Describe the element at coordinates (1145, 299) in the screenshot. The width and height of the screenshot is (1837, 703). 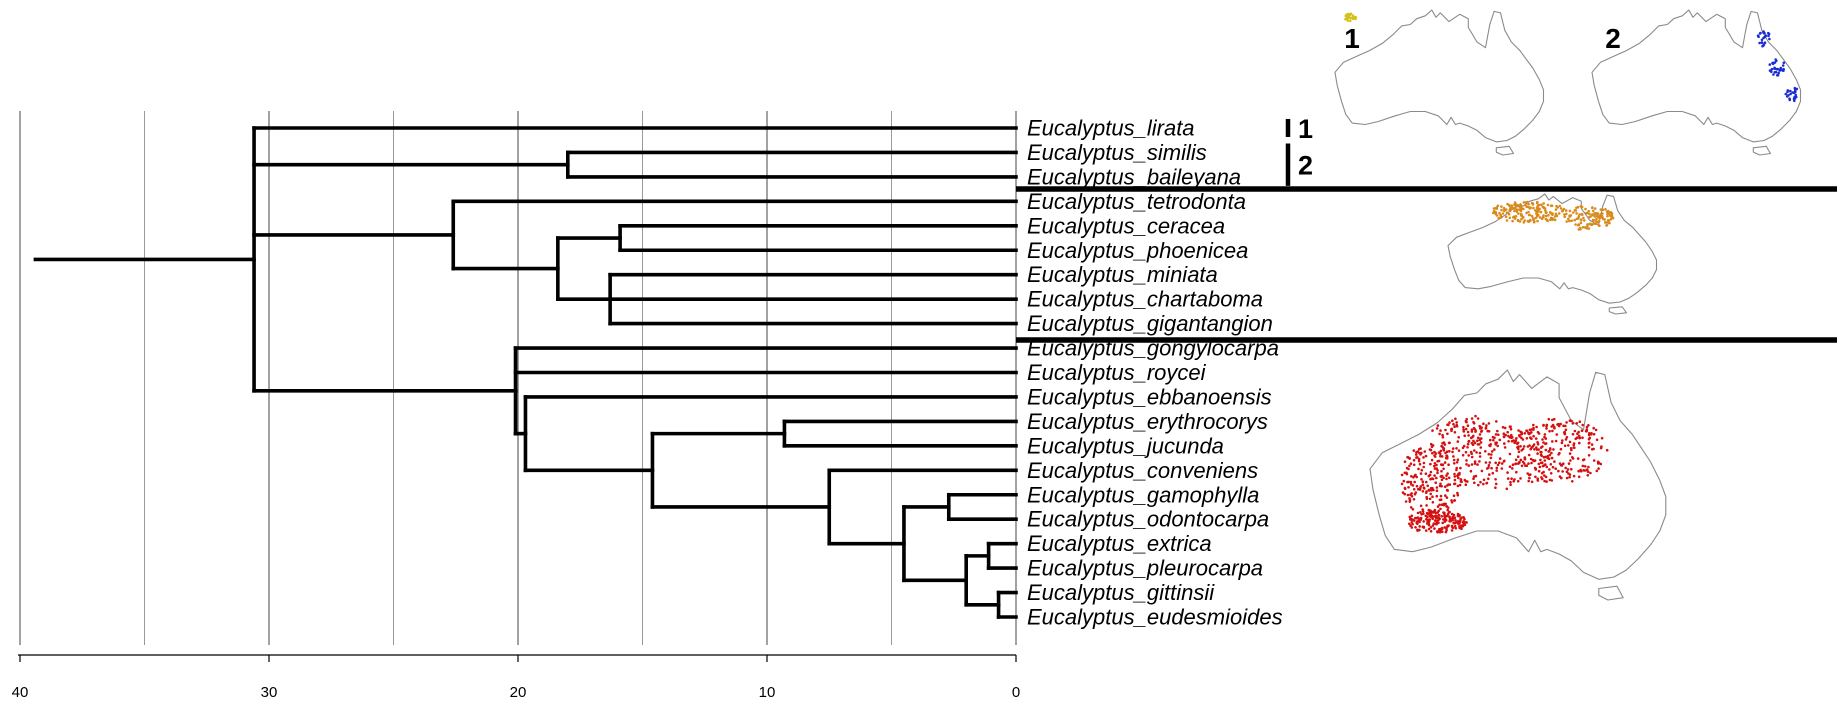
I see `tip-label: Eucalyptus_chartaboma` at that location.